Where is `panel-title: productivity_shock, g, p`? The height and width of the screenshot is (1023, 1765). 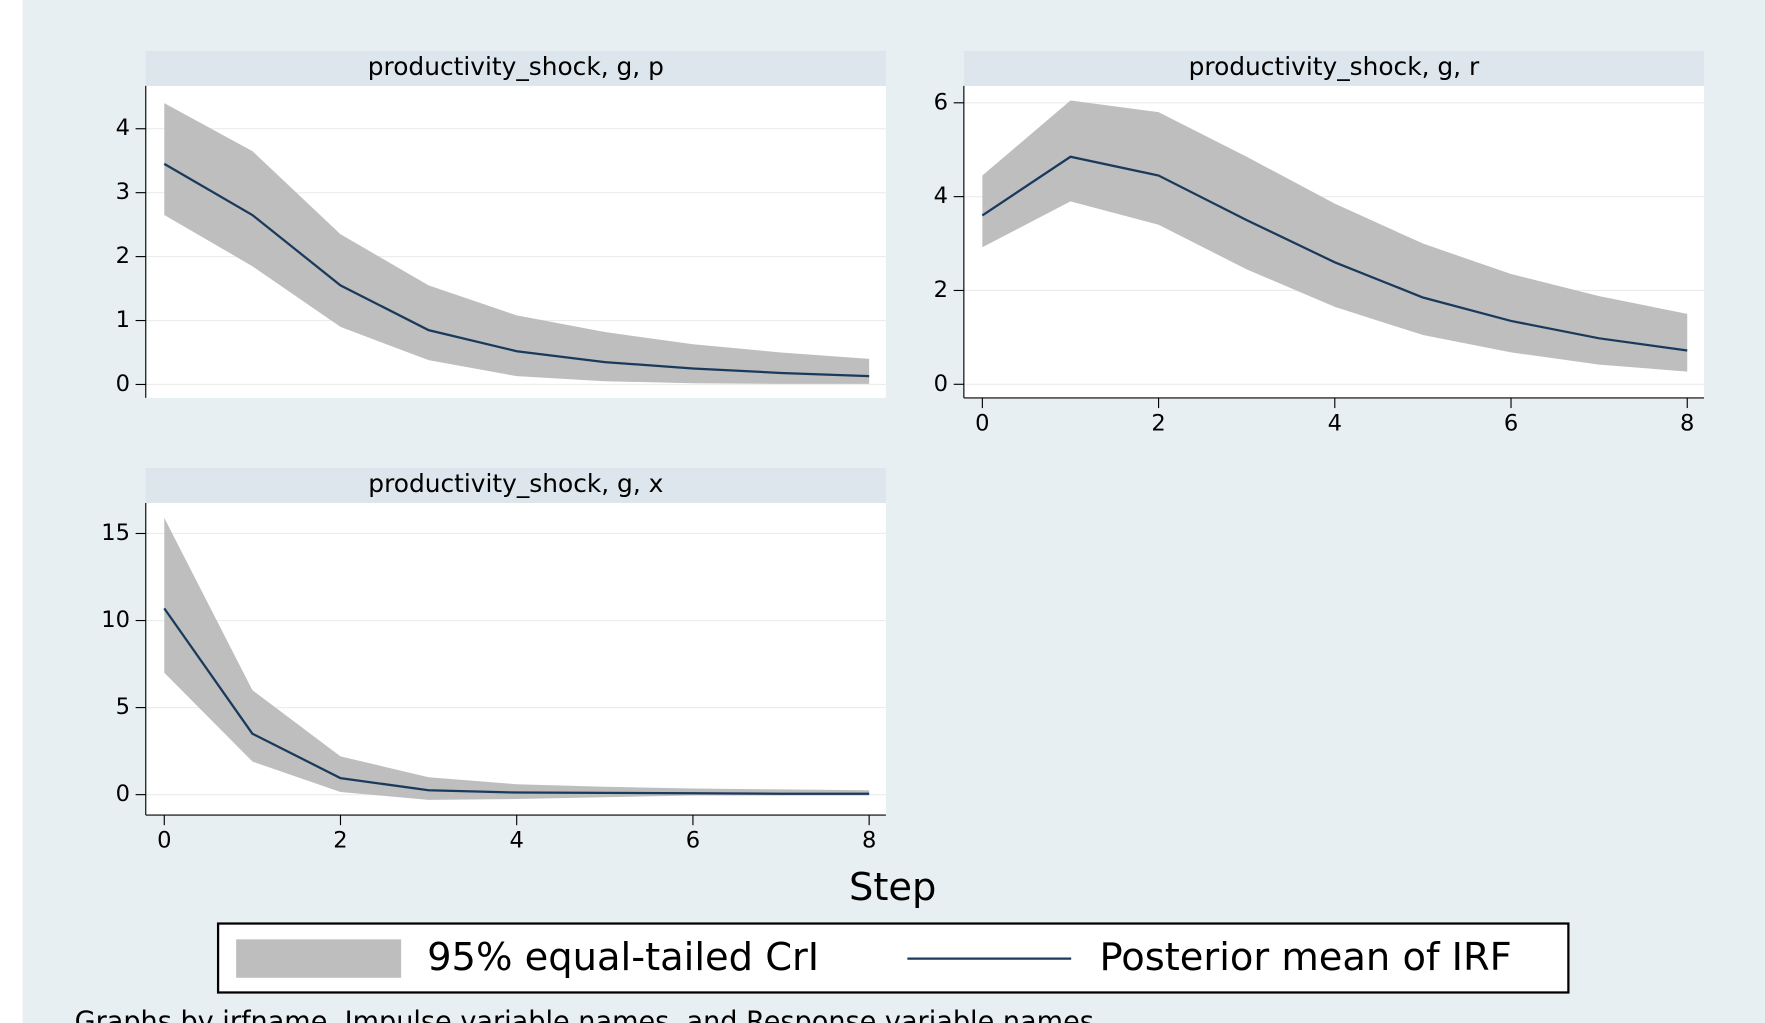
panel-title: productivity_shock, g, p is located at coordinates (516, 66).